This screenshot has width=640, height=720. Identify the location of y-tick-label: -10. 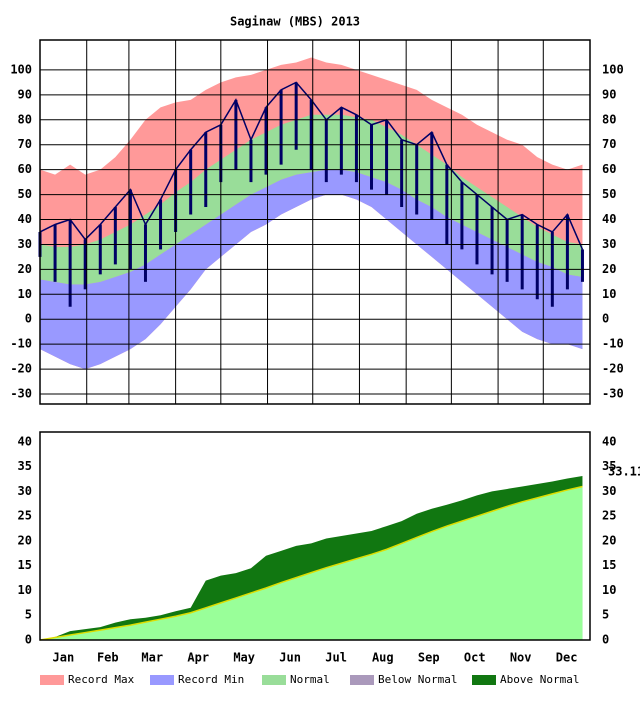
(21, 344).